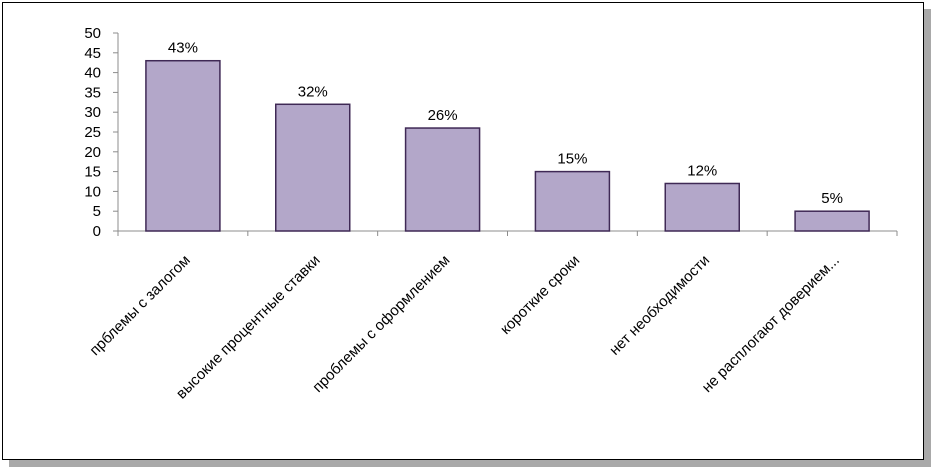 The height and width of the screenshot is (467, 934). I want to click on y-tick-label: 30, so click(92, 112).